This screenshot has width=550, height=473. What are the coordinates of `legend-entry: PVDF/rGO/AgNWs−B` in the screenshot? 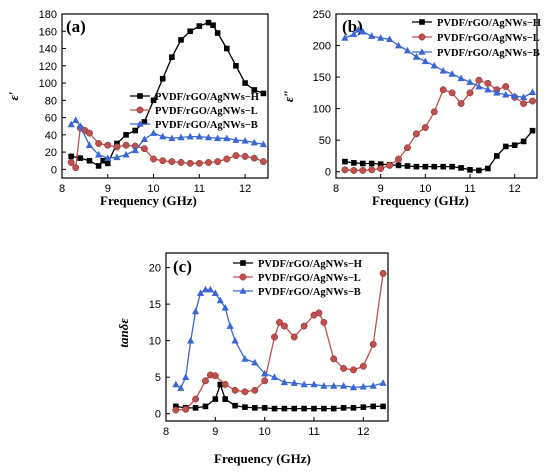 It's located at (297, 292).